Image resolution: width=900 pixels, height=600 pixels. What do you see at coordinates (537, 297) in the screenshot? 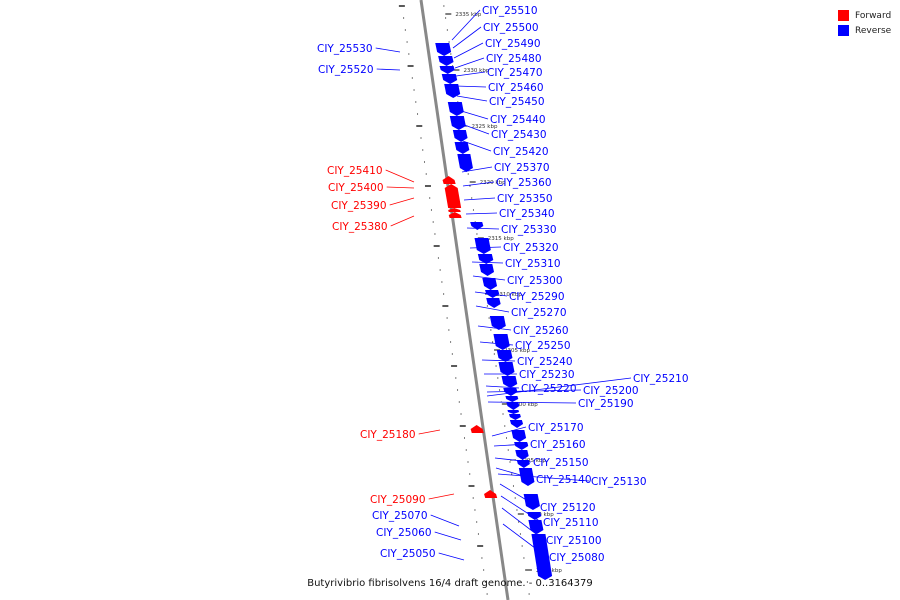
I see `gene-label: CIY_25290` at bounding box center [537, 297].